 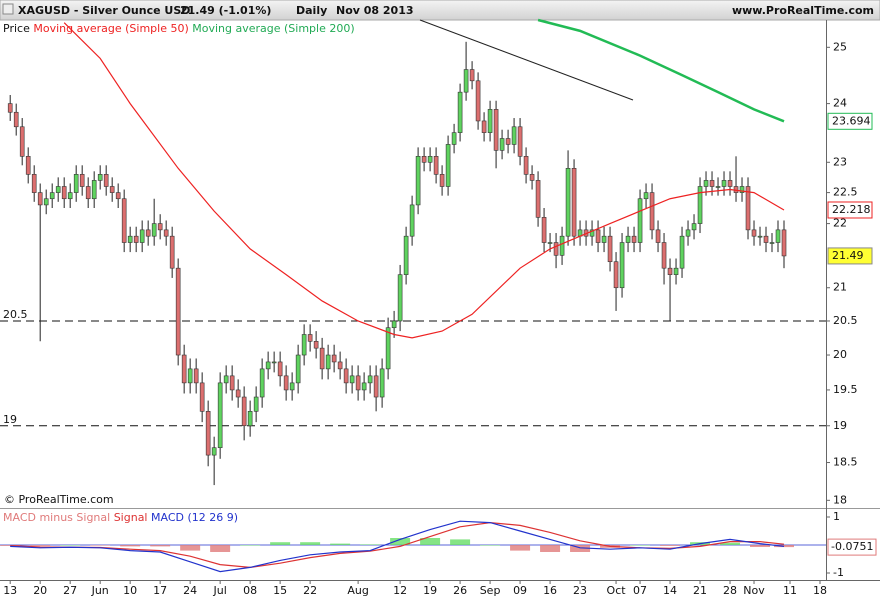 I want to click on x-tick-label: 19, so click(x=430, y=590).